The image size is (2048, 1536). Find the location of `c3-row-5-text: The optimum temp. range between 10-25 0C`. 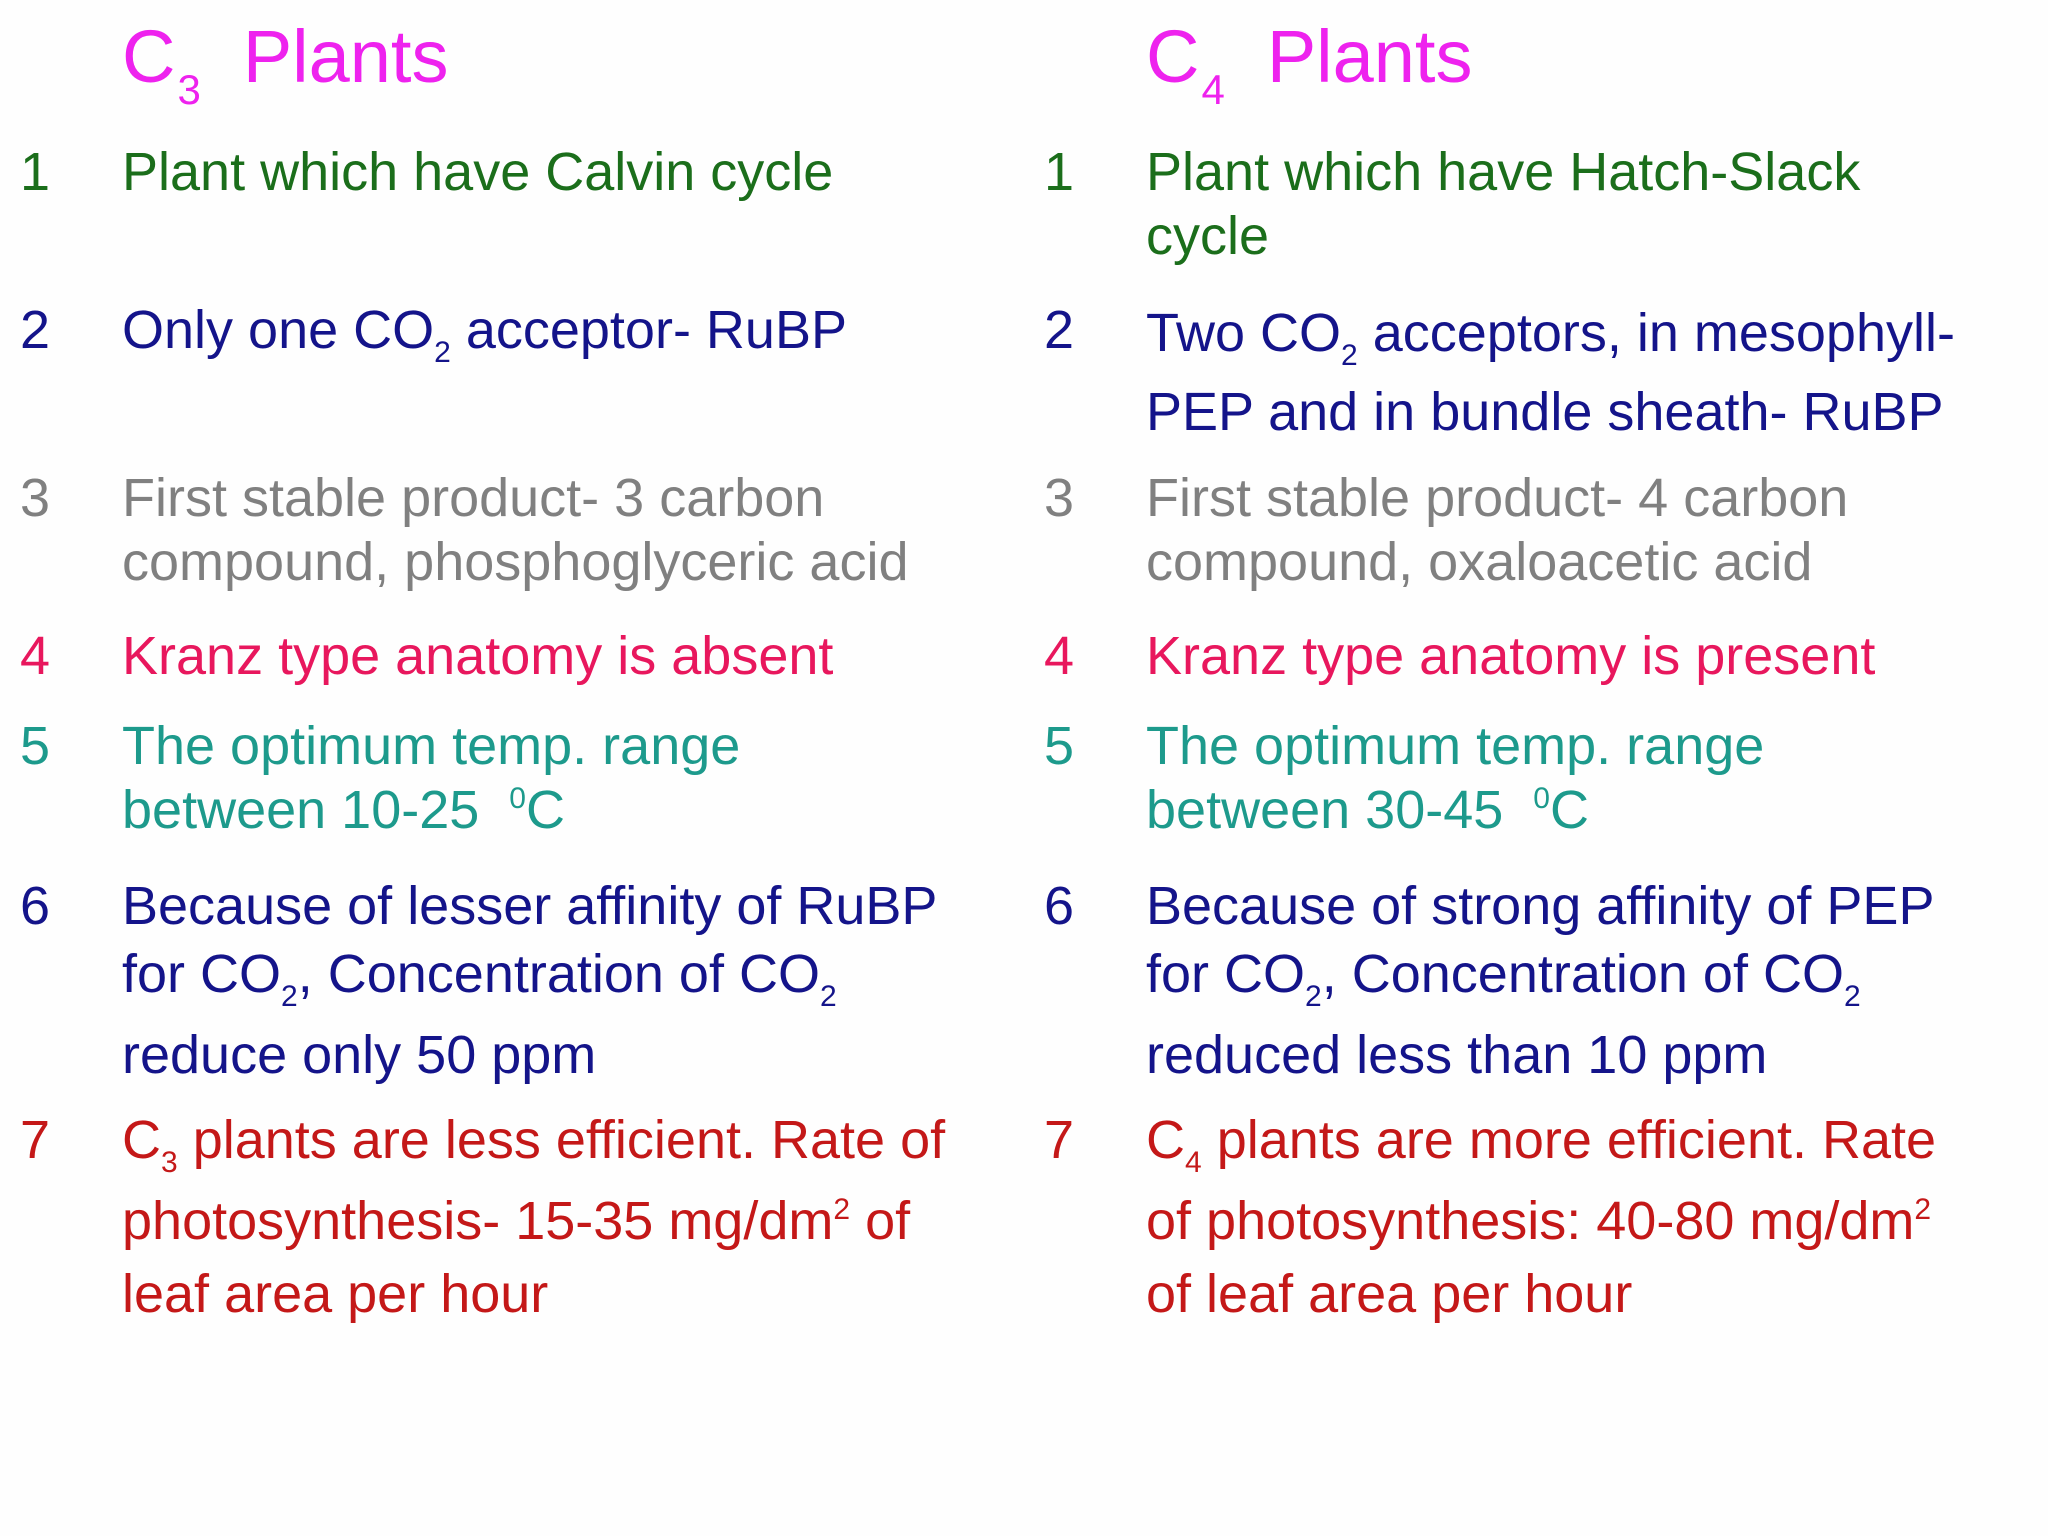

c3-row-5-text: The optimum temp. range between 10-25 0C is located at coordinates (431, 782).